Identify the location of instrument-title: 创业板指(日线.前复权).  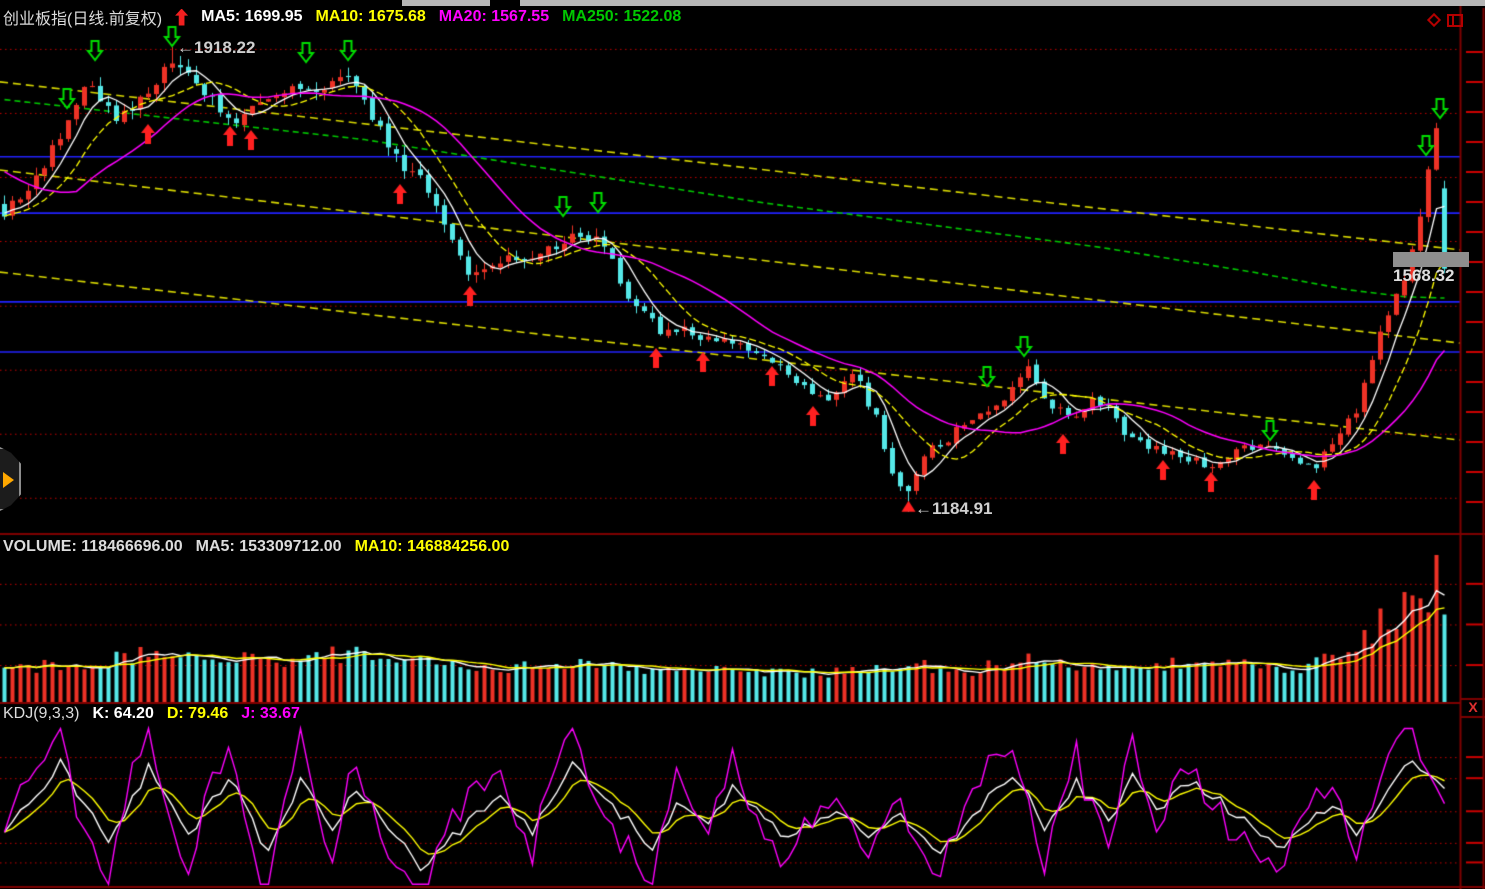
(83, 19).